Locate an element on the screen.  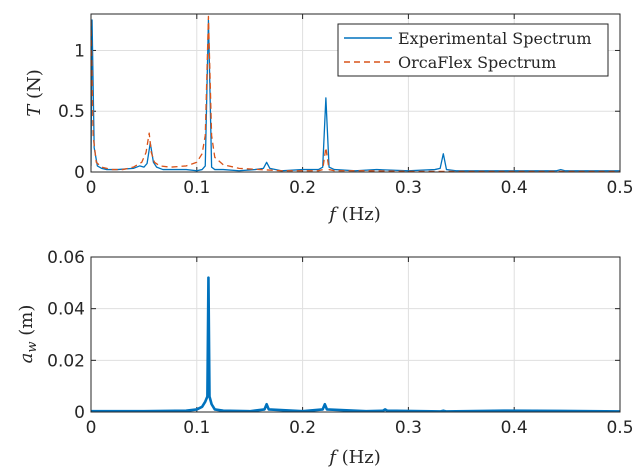
y-axis-label-bottom: aw (m) is located at coordinates (28, 334).